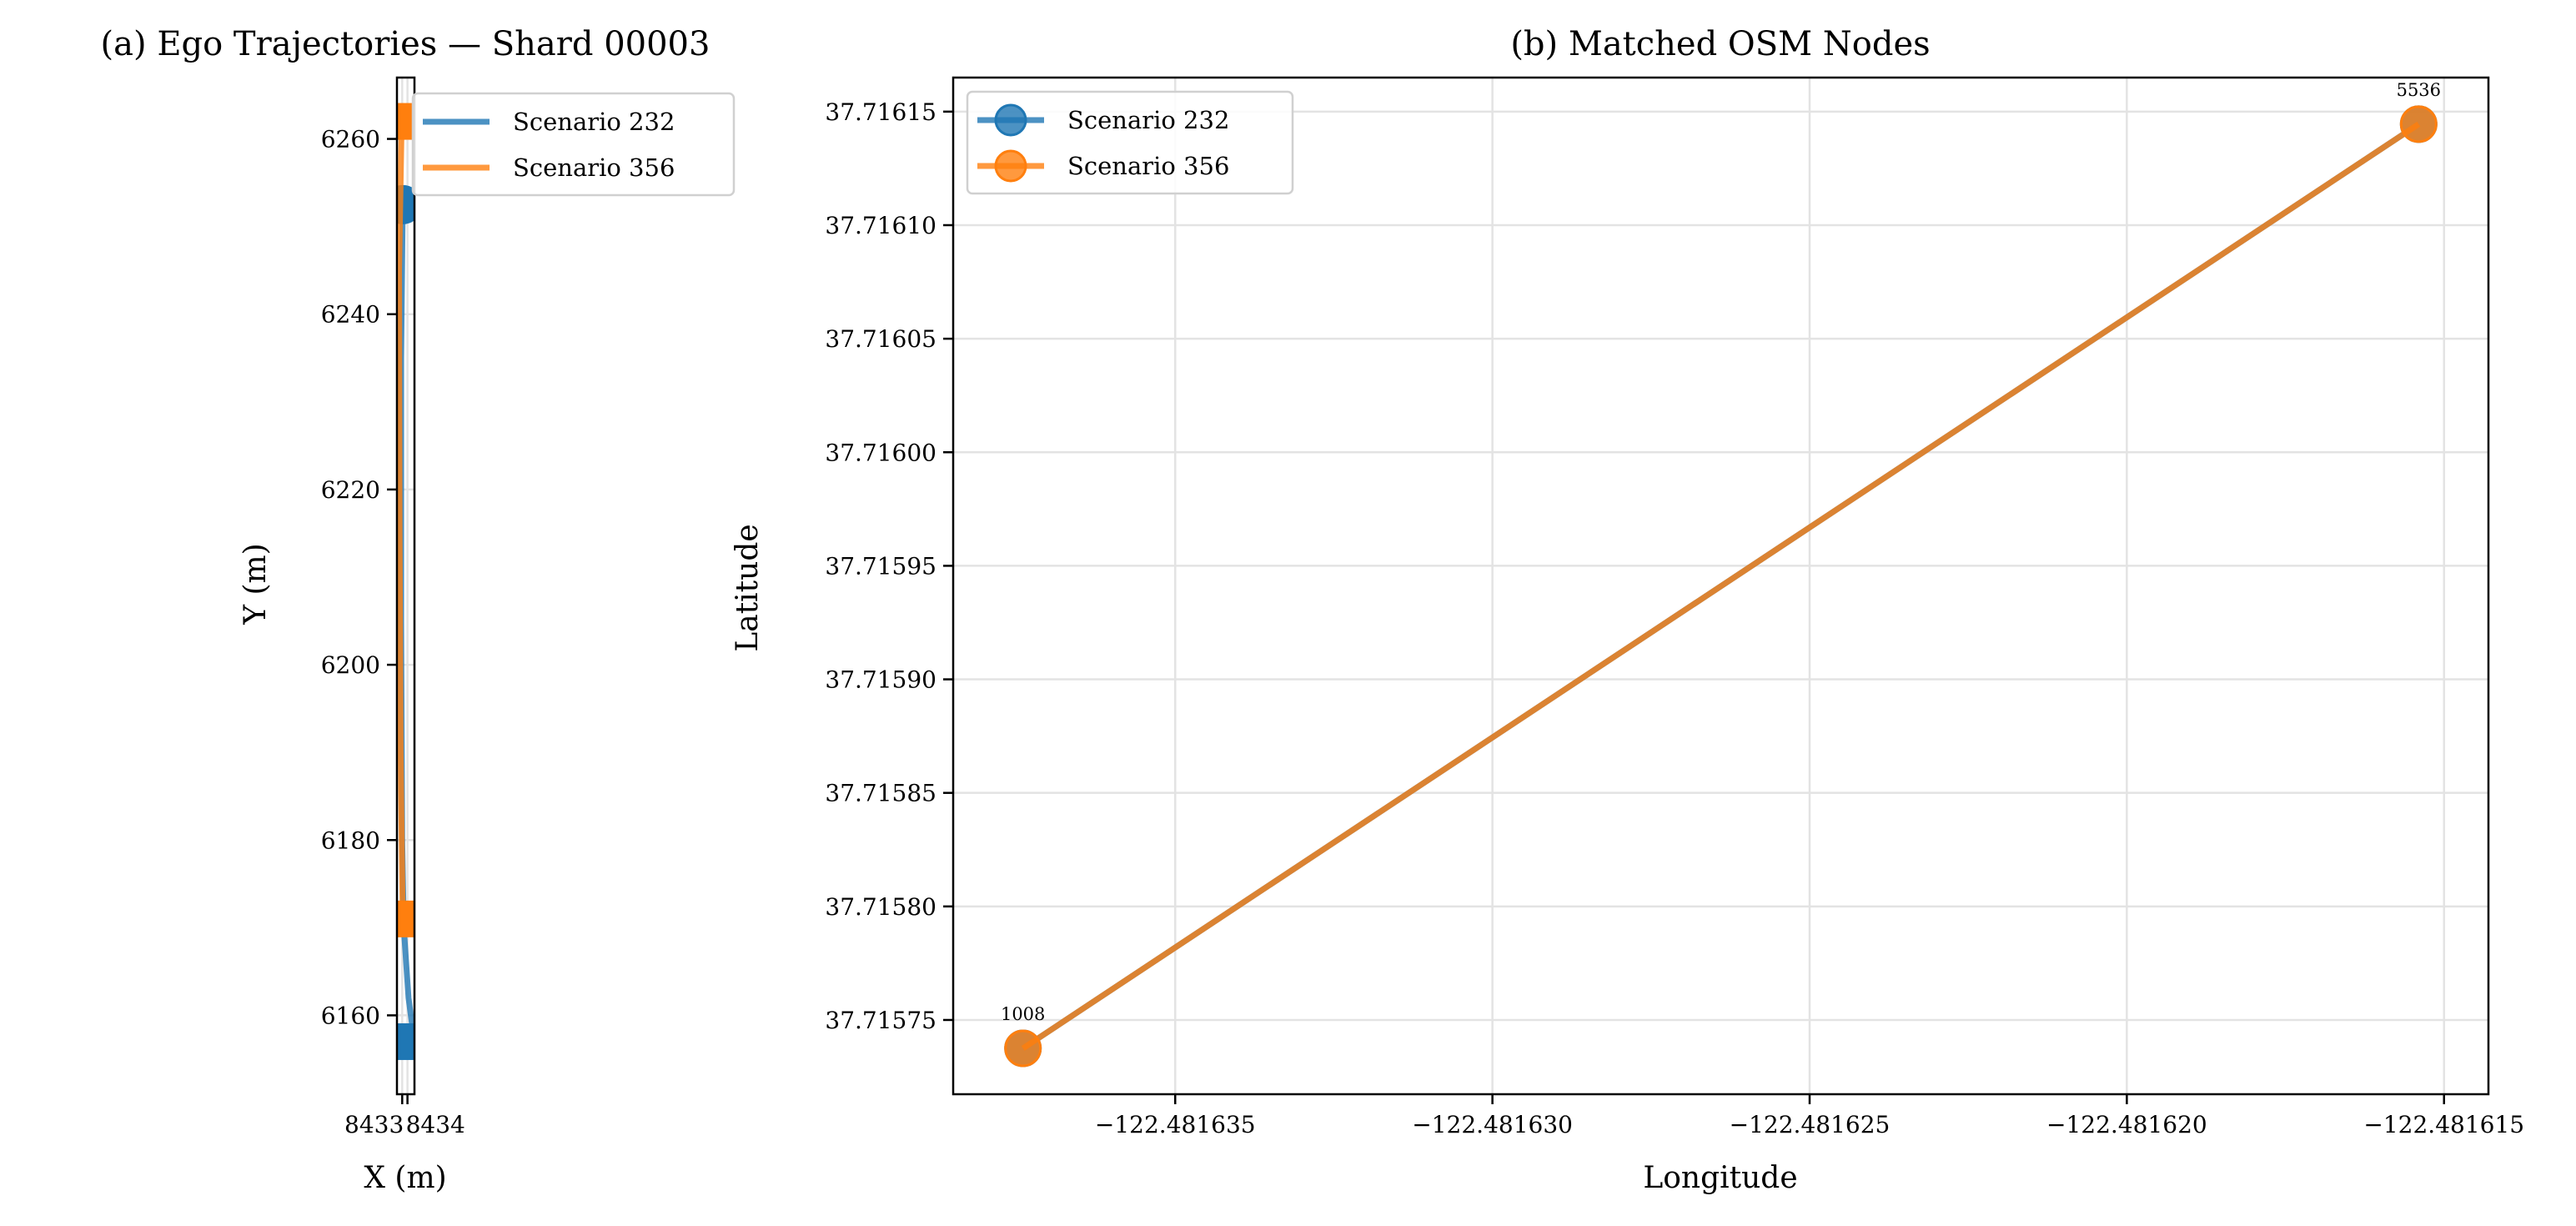 The height and width of the screenshot is (1226, 2576). Describe the element at coordinates (1492, 1124) in the screenshot. I see `x-tick-label: −122.481630` at that location.